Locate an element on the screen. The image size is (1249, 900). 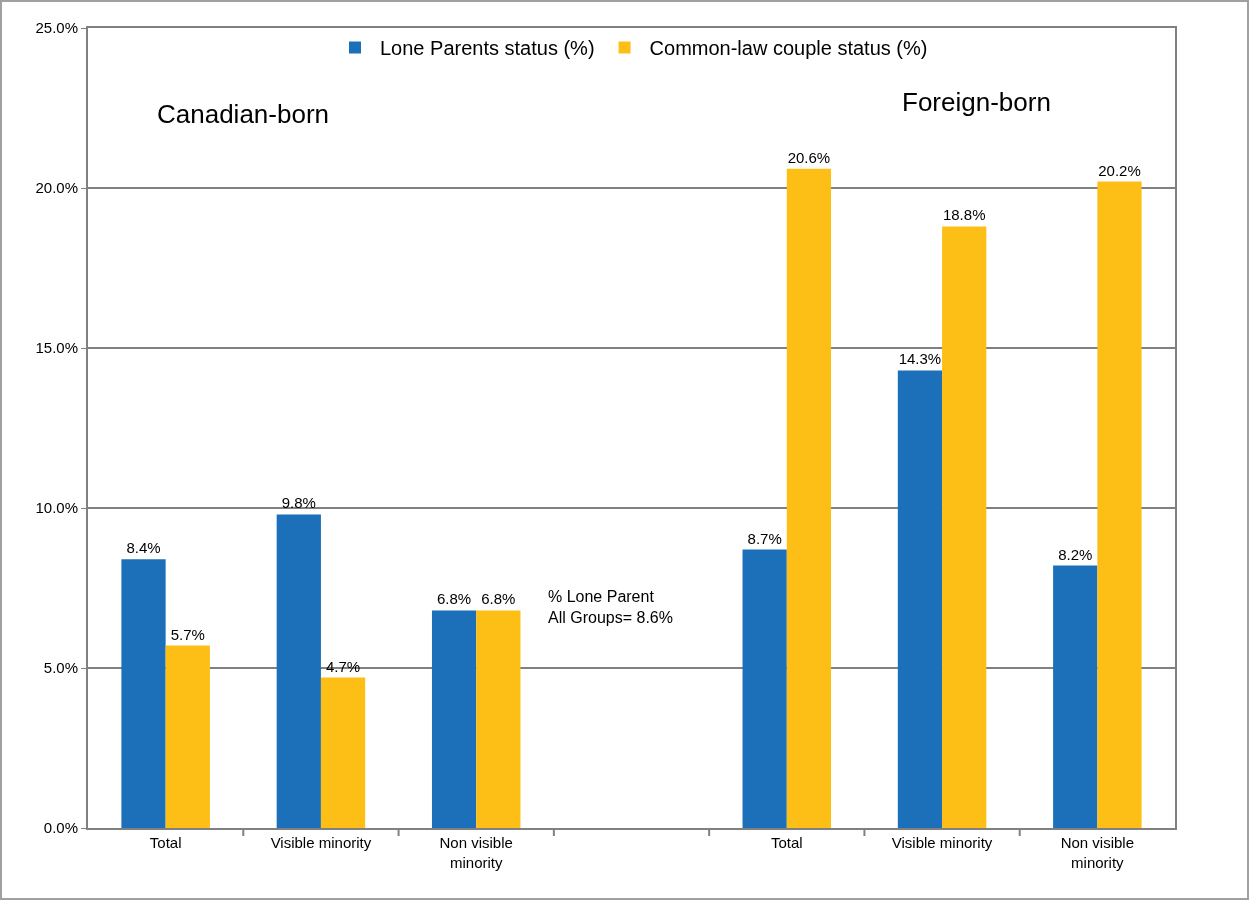
y-tick-label: 5.0% is located at coordinates (60, 668).